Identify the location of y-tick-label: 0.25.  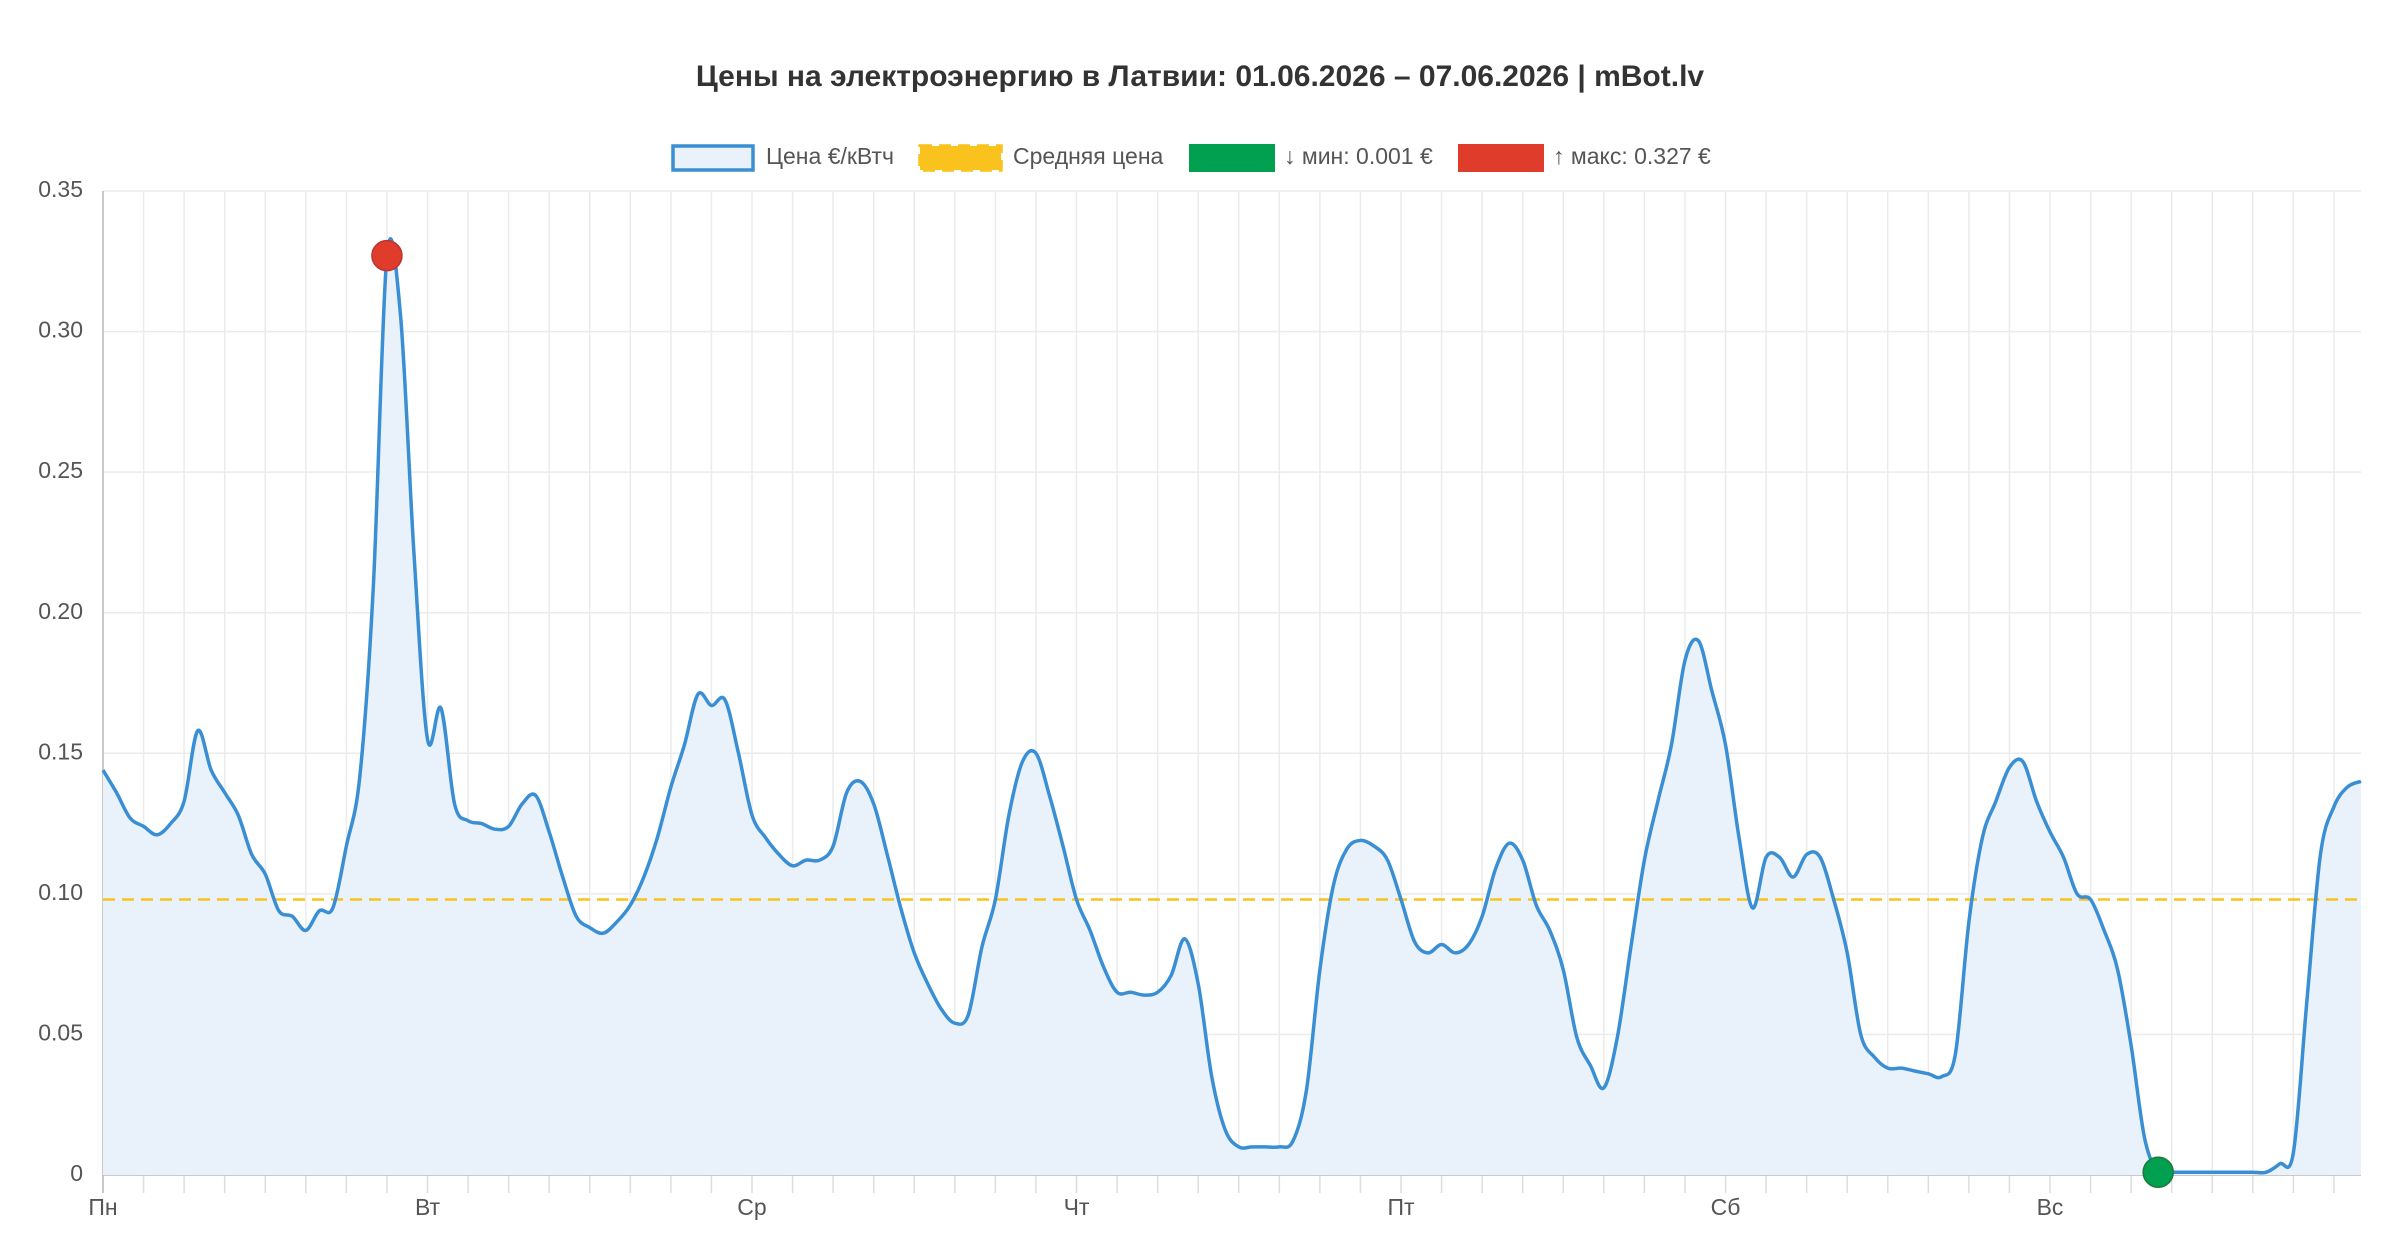
(60, 470).